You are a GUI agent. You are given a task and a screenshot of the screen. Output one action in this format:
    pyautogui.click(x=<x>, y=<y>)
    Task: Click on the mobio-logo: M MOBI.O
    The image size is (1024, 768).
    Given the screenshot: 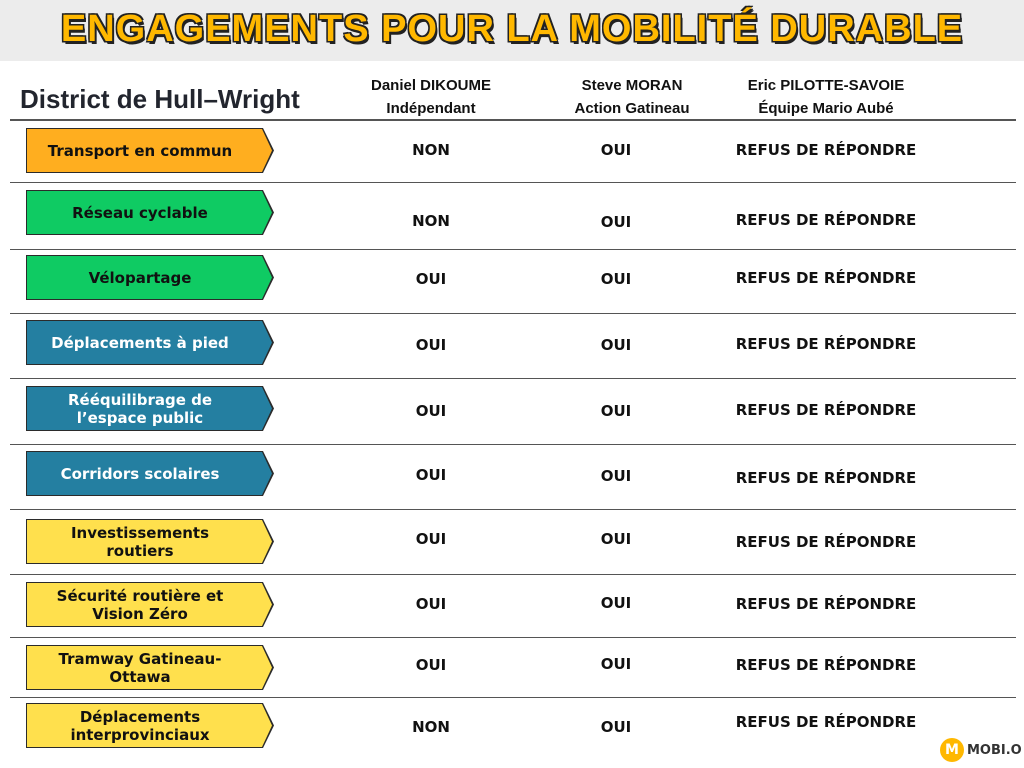 What is the action you would take?
    pyautogui.click(x=981, y=750)
    